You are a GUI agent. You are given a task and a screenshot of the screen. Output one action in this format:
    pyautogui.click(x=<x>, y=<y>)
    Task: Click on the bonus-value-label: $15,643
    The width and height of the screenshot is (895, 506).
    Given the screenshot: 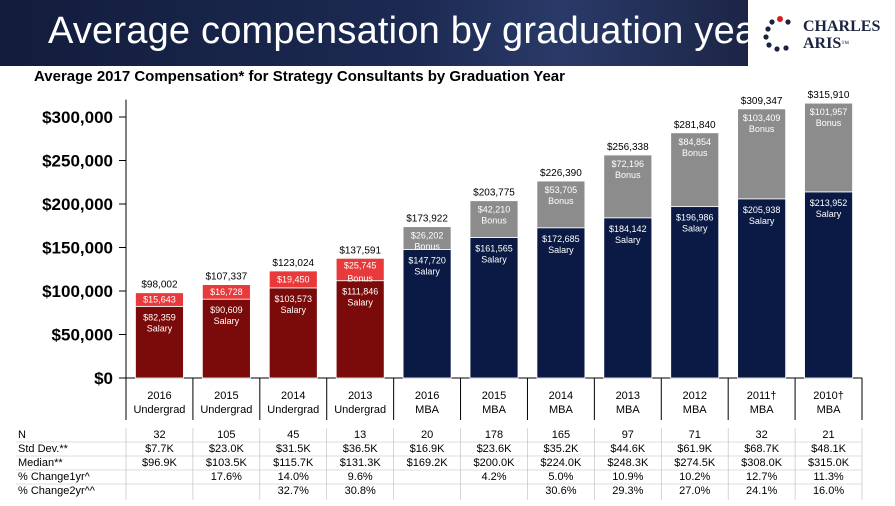 What is the action you would take?
    pyautogui.click(x=159, y=300)
    